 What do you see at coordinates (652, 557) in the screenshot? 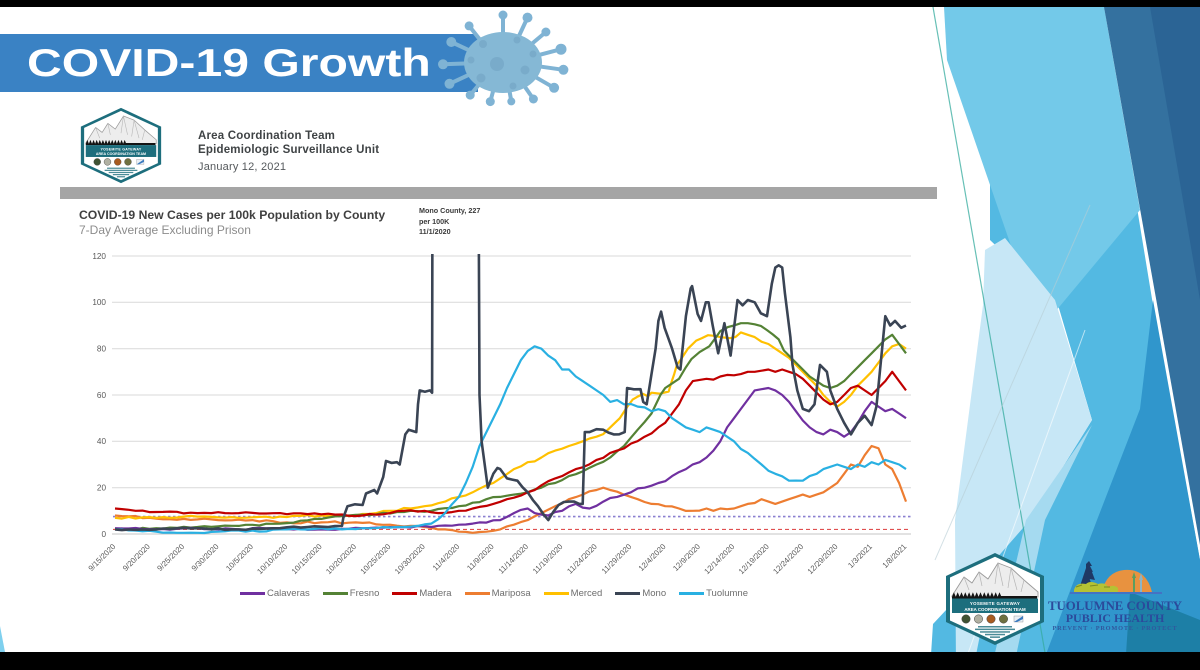
I see `svg-text: 12/4/2020` at bounding box center [652, 557].